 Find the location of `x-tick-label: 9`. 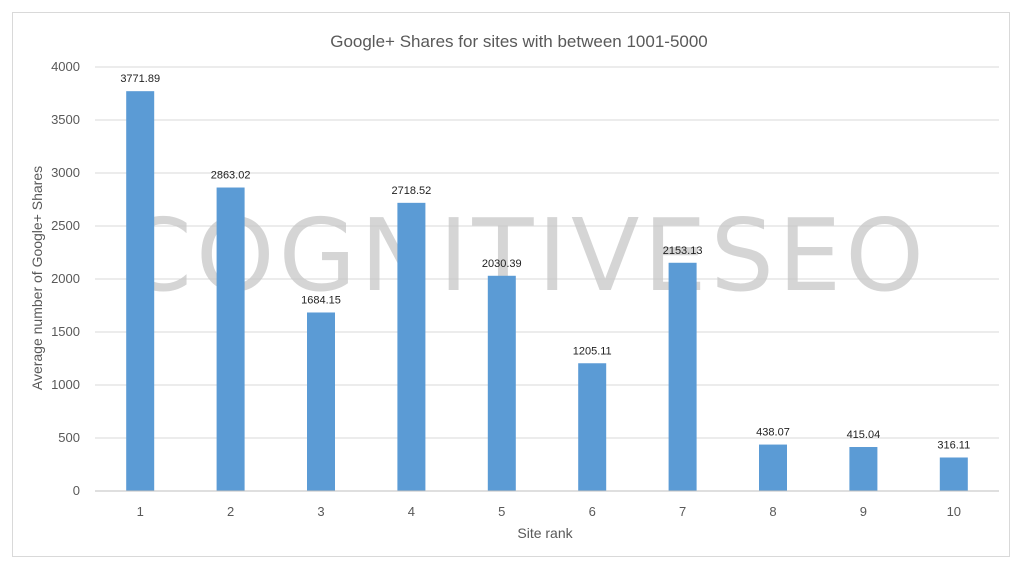

x-tick-label: 9 is located at coordinates (863, 511).